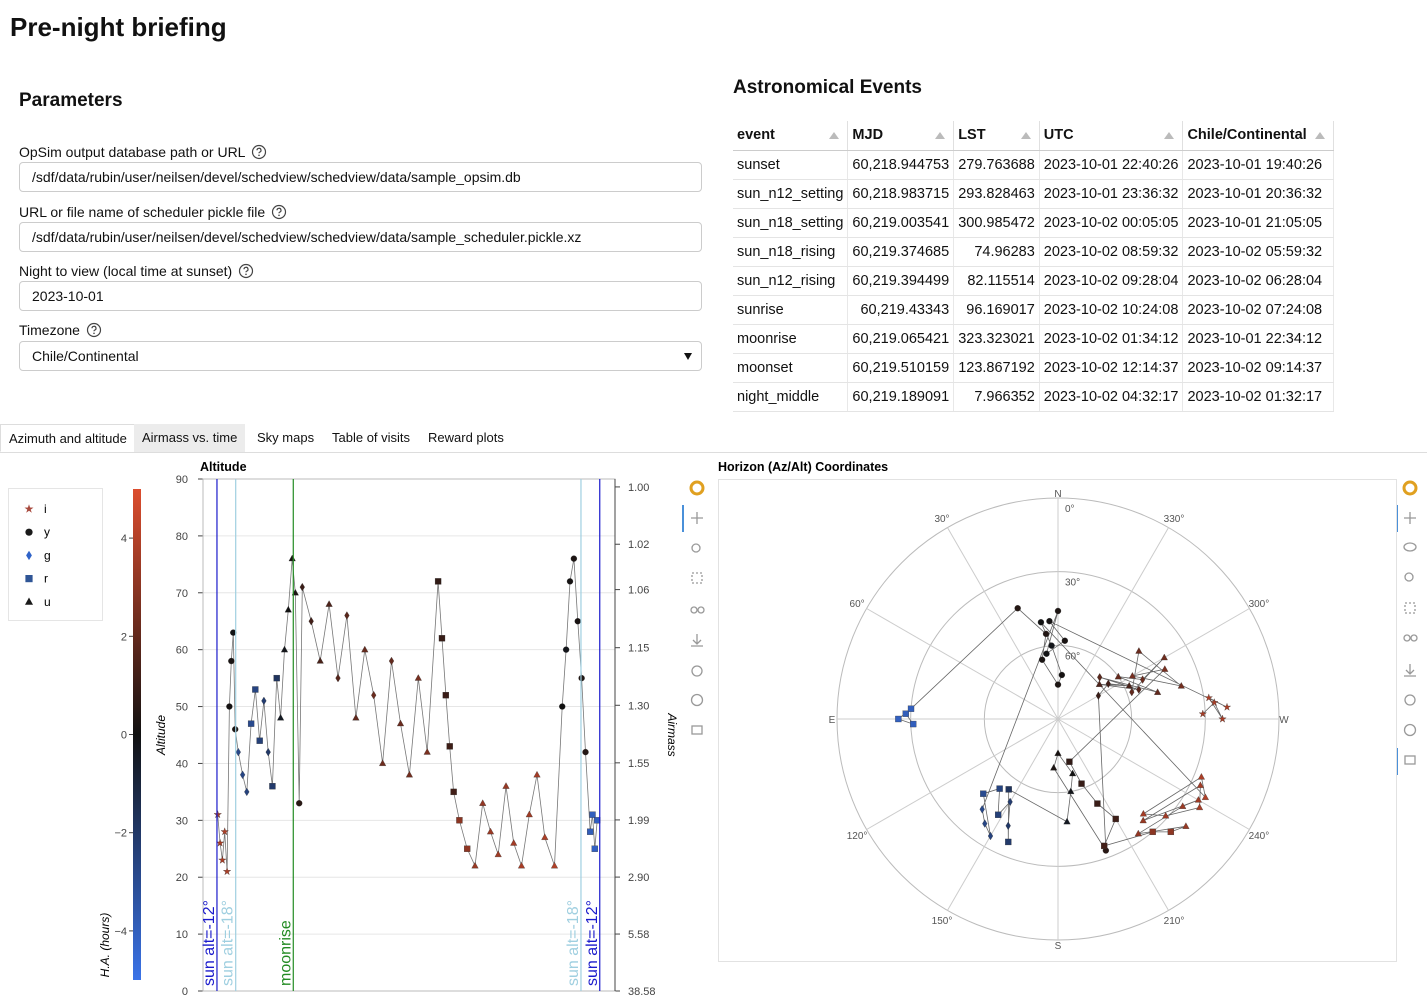 This screenshot has height=1006, width=1427. What do you see at coordinates (228, 943) in the screenshot?
I see `event-label: sun alt=-18°` at bounding box center [228, 943].